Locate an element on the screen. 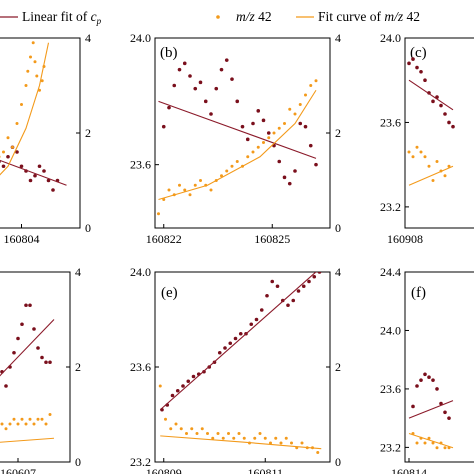 Image resolution: width=474 pixels, height=474 pixels. panel-label: (e) is located at coordinates (169, 293).